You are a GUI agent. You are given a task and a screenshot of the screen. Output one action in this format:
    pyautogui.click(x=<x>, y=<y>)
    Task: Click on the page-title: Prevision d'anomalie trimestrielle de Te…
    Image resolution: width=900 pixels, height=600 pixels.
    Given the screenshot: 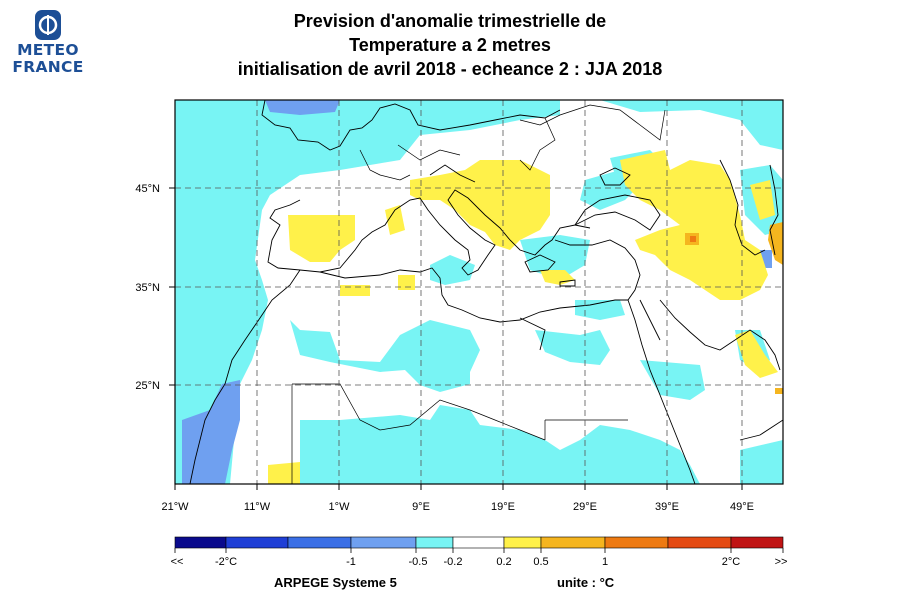 What is the action you would take?
    pyautogui.click(x=450, y=45)
    